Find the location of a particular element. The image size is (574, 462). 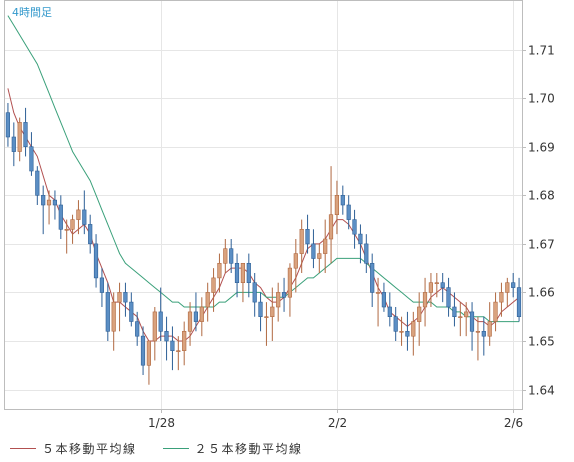

chart-legend: ５本移動平均線 ２５本移動平均線 is located at coordinates (287, 448).